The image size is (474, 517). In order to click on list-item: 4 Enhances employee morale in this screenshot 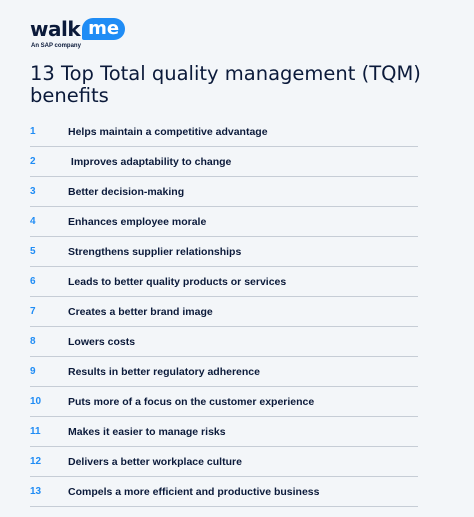, I will do `click(224, 222)`.